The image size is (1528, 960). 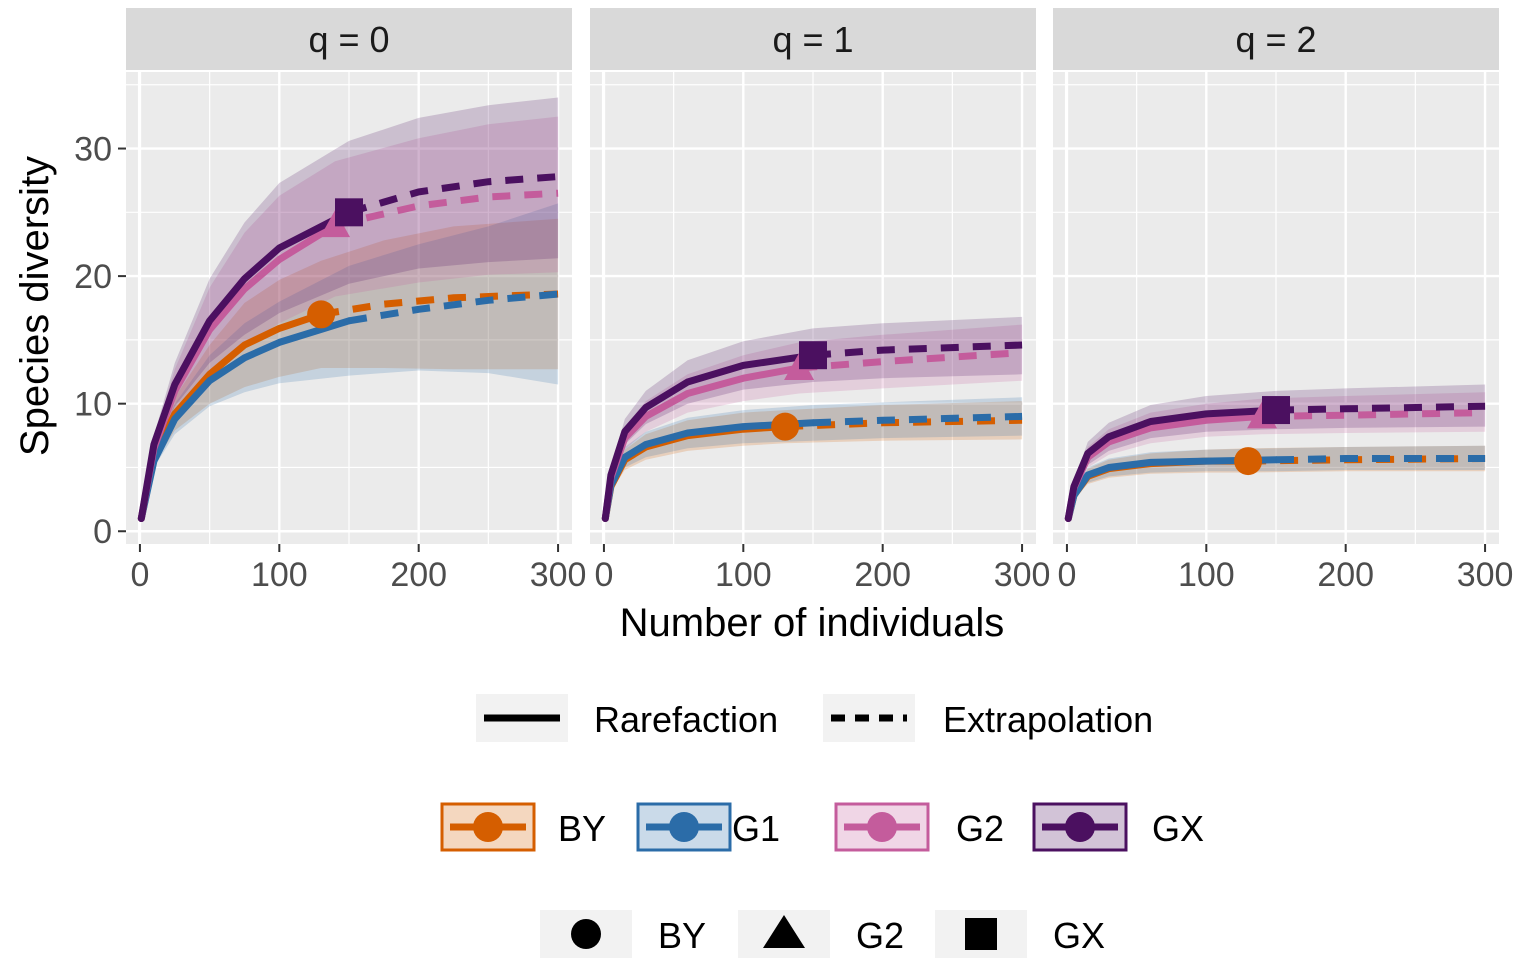 What do you see at coordinates (880, 935) in the screenshot?
I see `legend-label-shape: G2` at bounding box center [880, 935].